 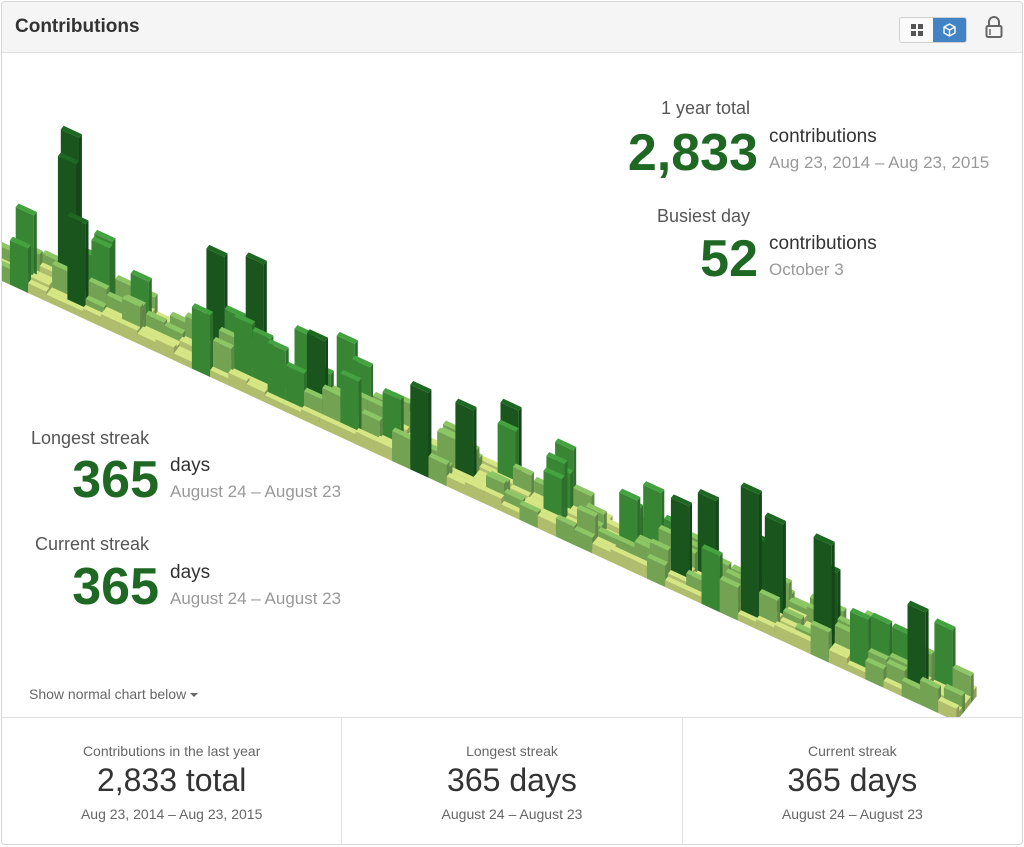 I want to click on busiest-day-range: October 3, so click(x=806, y=269).